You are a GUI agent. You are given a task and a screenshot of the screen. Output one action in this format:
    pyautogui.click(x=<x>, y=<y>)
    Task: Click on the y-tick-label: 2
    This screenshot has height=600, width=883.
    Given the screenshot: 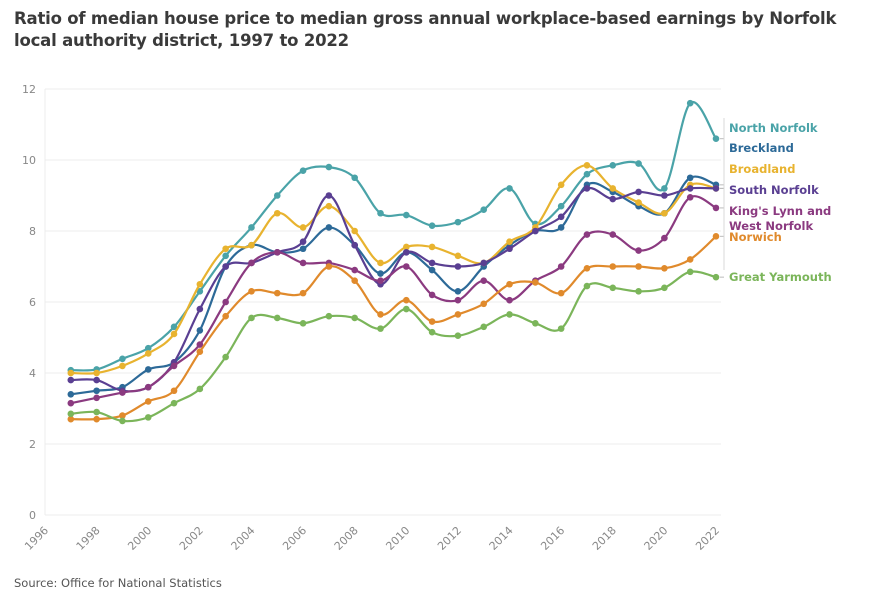 What is the action you would take?
    pyautogui.click(x=32, y=444)
    